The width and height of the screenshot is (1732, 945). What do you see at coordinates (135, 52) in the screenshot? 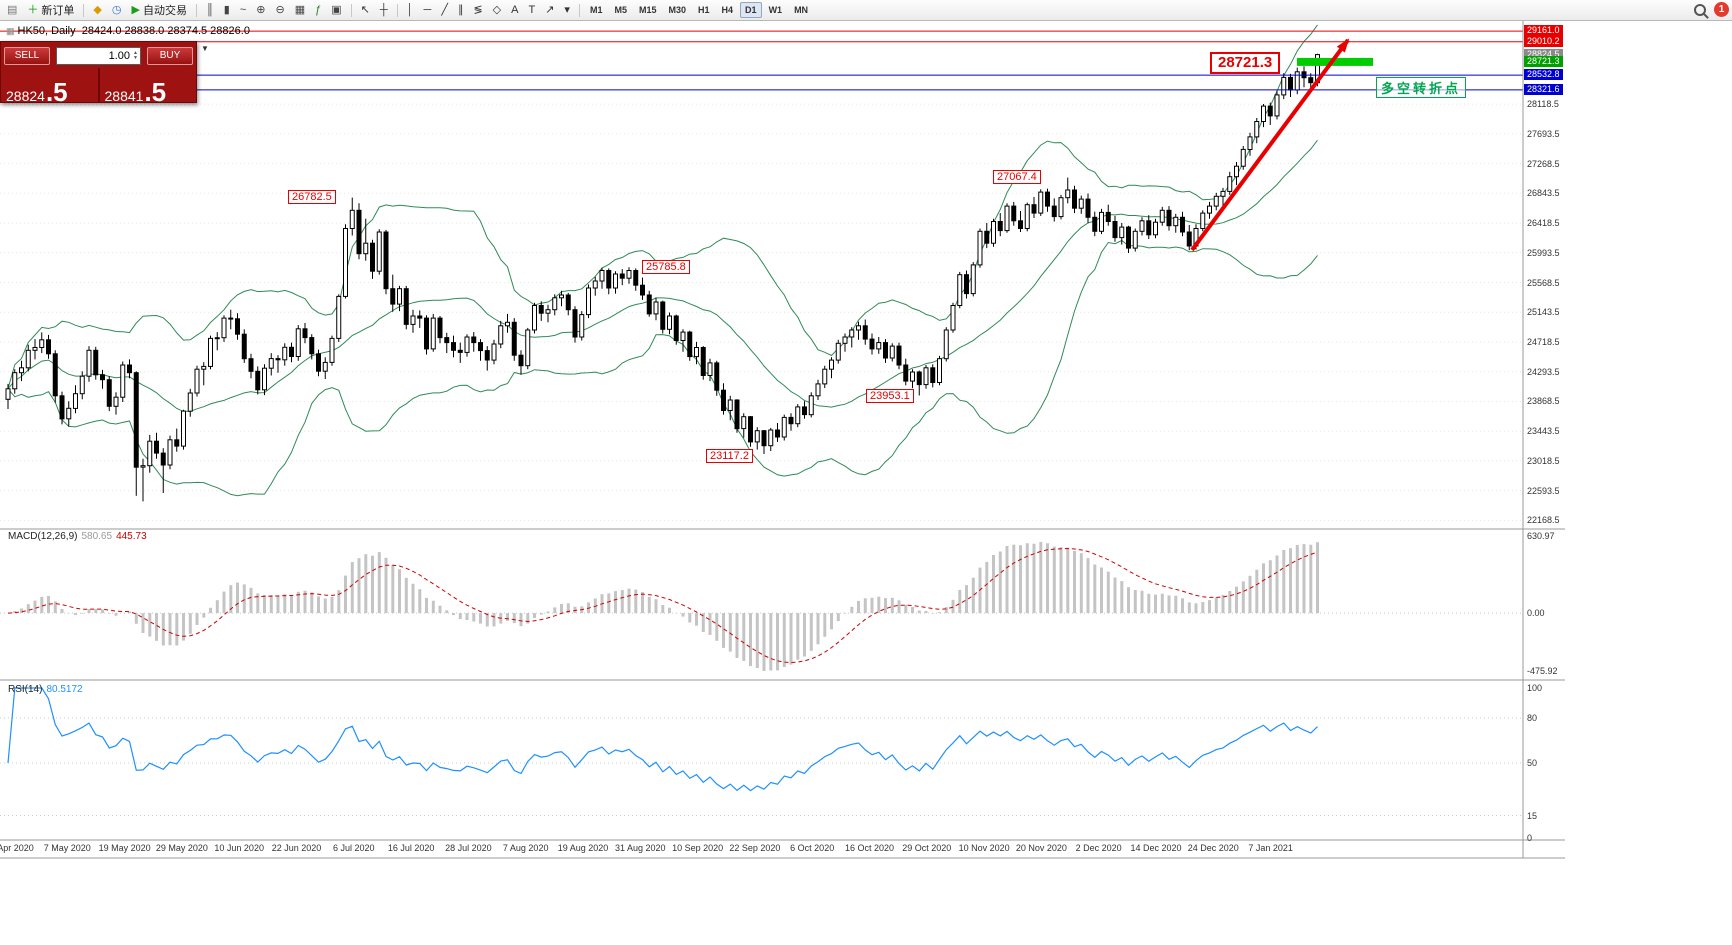
I see `stepper-up-icon: ▲` at bounding box center [135, 52].